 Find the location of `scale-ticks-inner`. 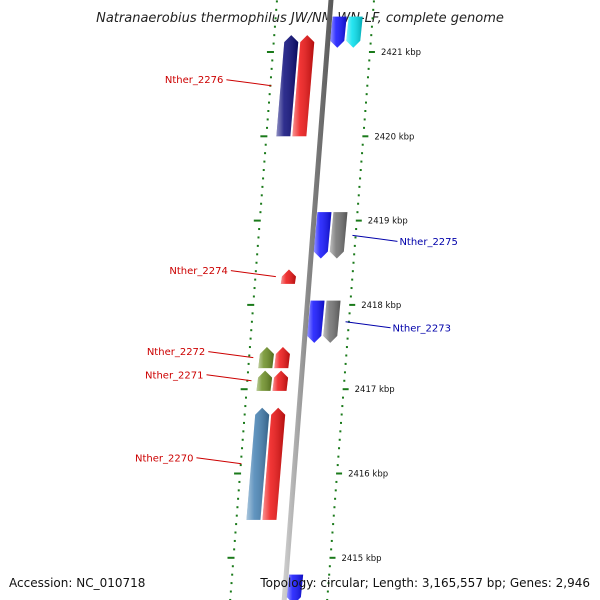

scale-ticks-inner is located at coordinates (252, 300).